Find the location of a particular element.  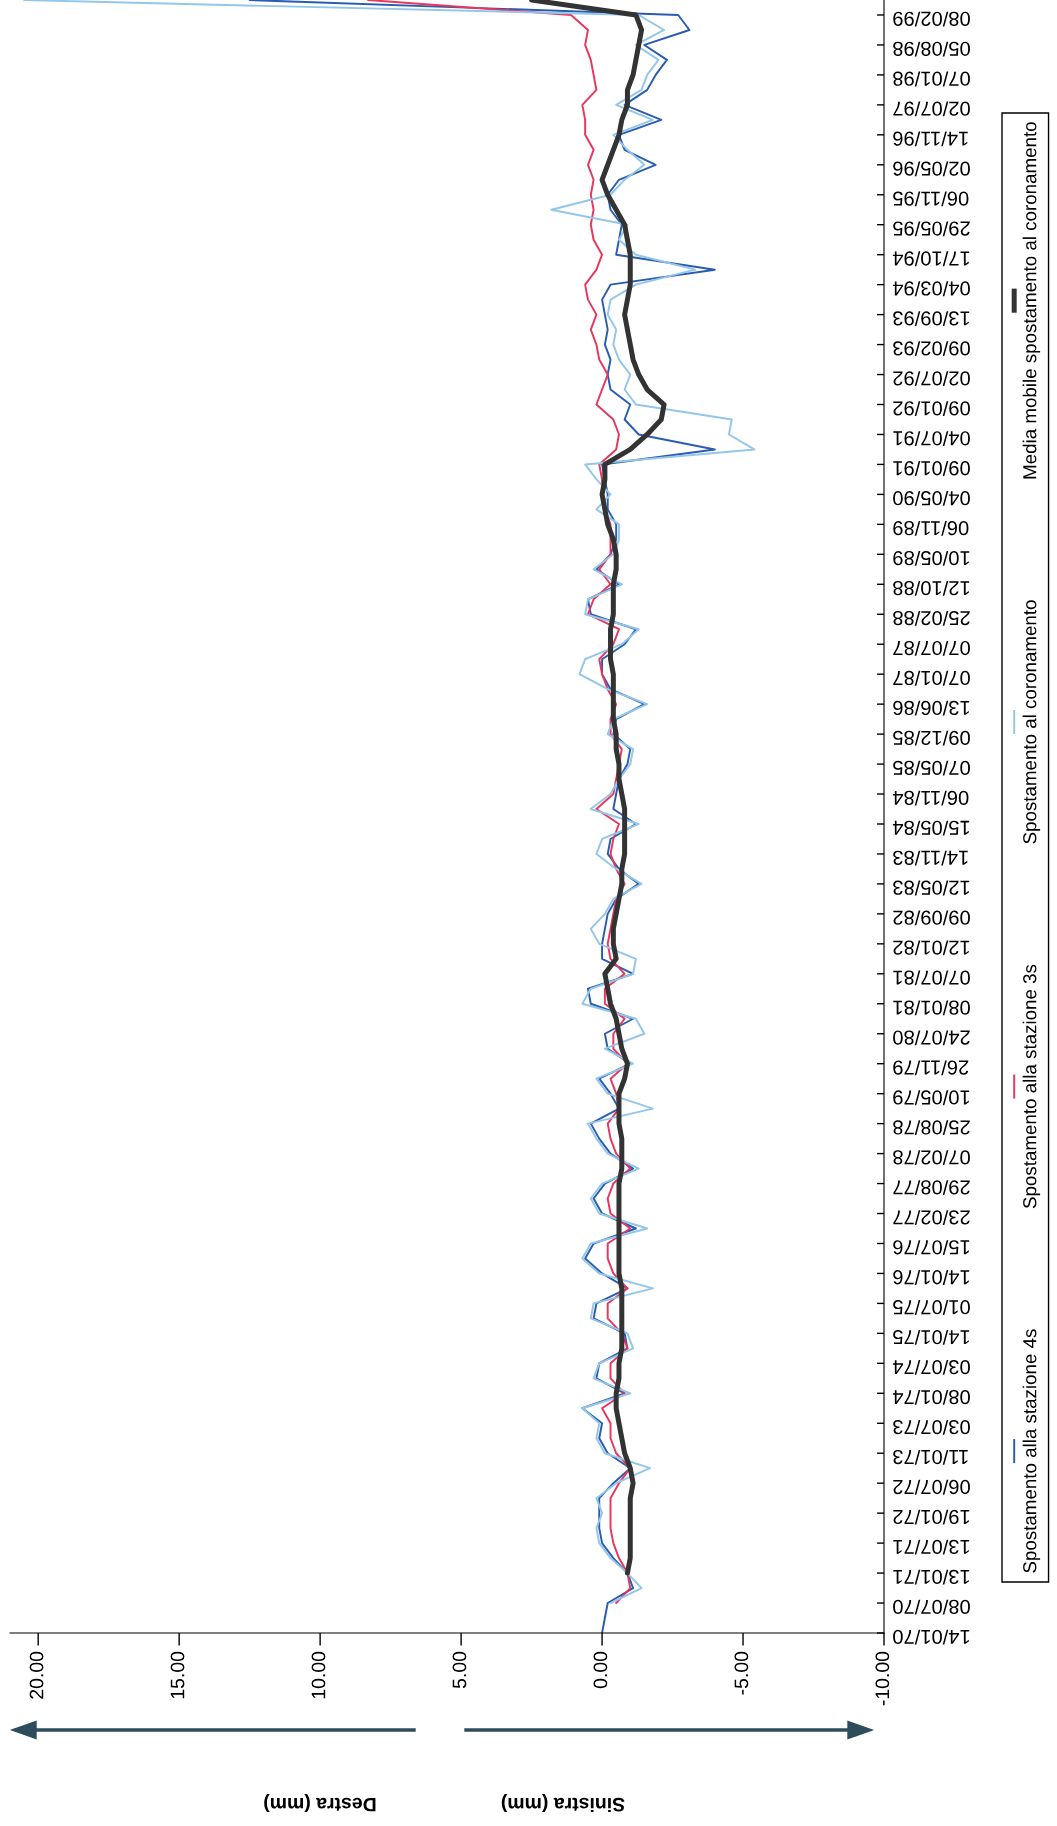

y-tick-label: 13/01/71 is located at coordinates (931, 1577).